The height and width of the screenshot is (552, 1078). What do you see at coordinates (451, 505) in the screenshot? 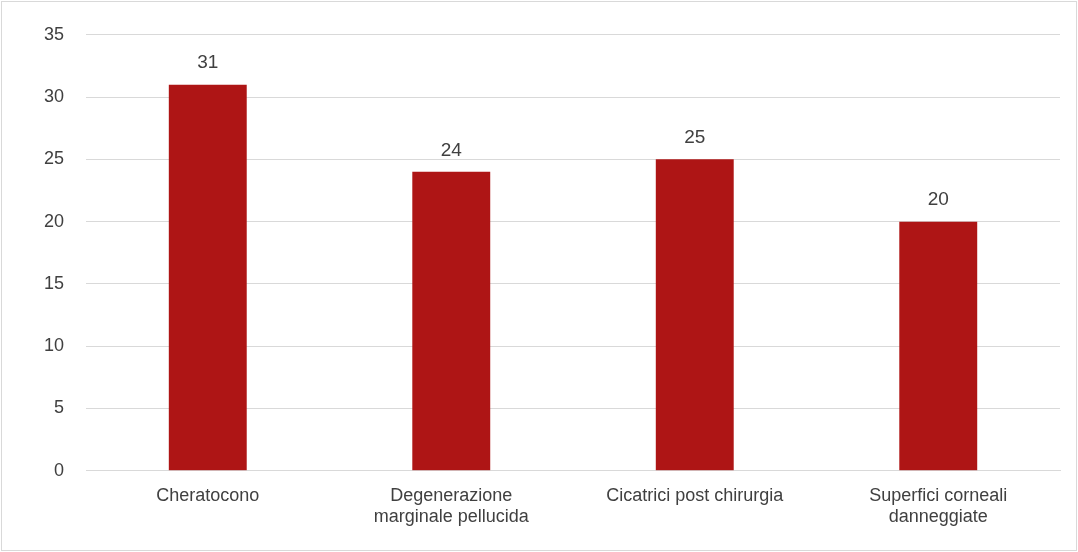
I see `x-tick-label: Degenerazione marginale pellucida` at bounding box center [451, 505].